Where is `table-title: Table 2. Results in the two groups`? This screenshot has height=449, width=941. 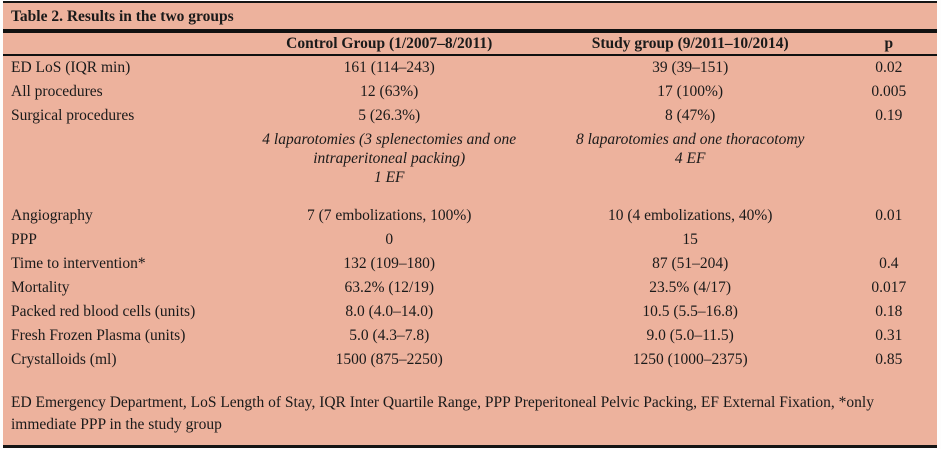
table-title: Table 2. Results in the two groups is located at coordinates (470, 18).